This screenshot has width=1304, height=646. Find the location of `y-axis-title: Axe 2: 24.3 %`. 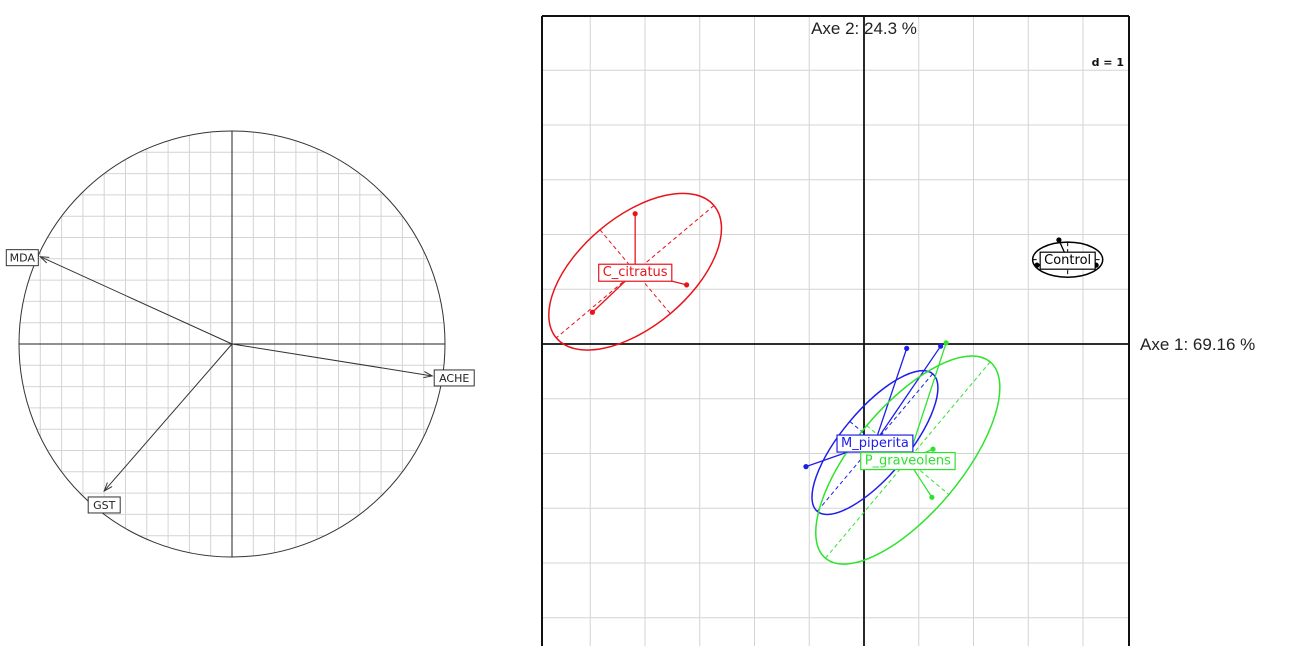

y-axis-title: Axe 2: 24.3 % is located at coordinates (864, 28).